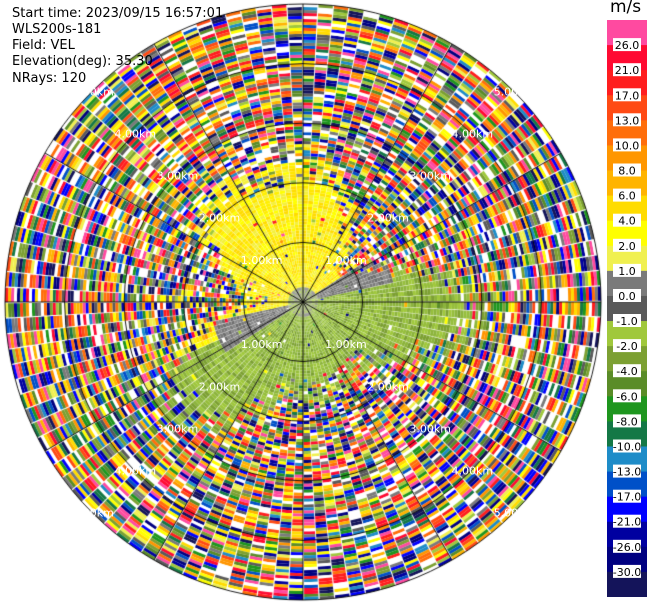 This screenshot has width=647, height=607. I want to click on colorbar-tick-label: -8.0, so click(626, 421).